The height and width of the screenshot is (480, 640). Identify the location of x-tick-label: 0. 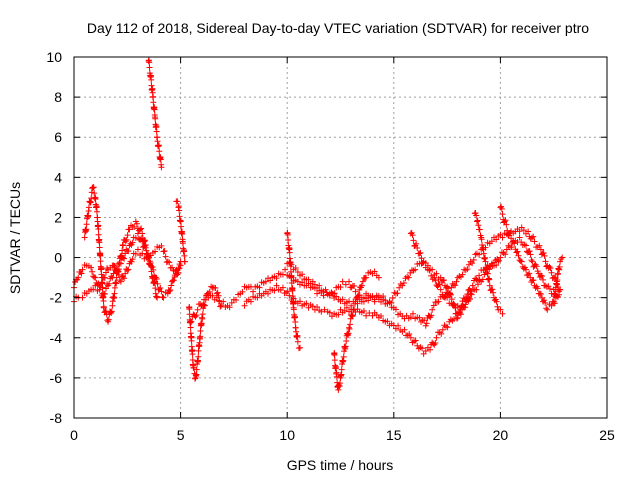
(74, 435).